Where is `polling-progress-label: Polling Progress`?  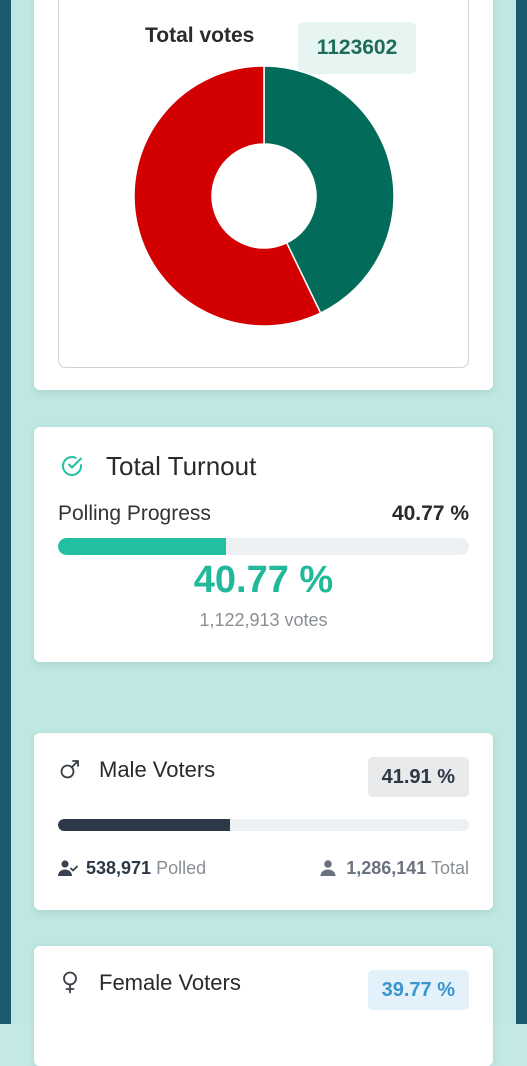
polling-progress-label: Polling Progress is located at coordinates (134, 513).